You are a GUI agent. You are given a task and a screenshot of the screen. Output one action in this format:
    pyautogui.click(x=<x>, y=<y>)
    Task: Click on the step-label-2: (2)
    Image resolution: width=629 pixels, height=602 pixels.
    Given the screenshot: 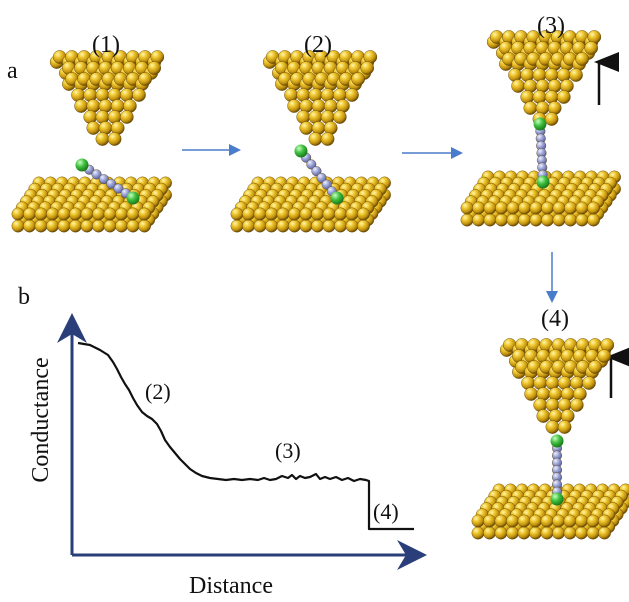 What is the action you would take?
    pyautogui.click(x=318, y=45)
    